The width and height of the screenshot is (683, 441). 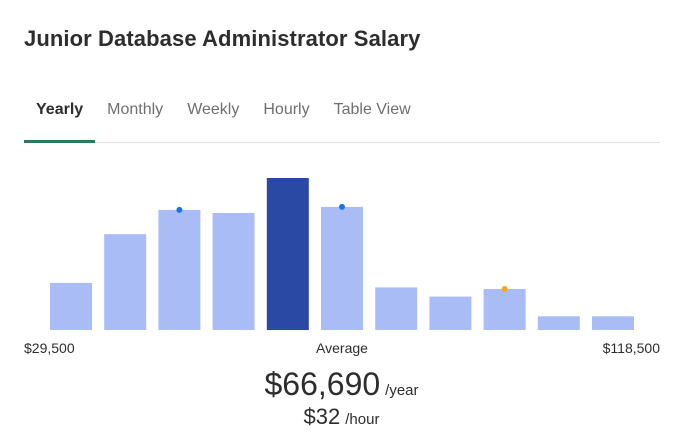 I want to click on tab-yearly: Yearly, so click(x=60, y=117).